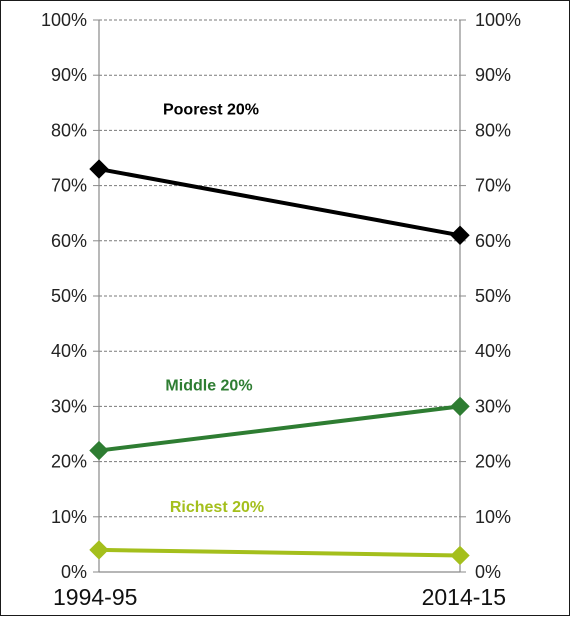 This screenshot has width=570, height=617. What do you see at coordinates (493, 75) in the screenshot?
I see `y-tick-label-right: 90%` at bounding box center [493, 75].